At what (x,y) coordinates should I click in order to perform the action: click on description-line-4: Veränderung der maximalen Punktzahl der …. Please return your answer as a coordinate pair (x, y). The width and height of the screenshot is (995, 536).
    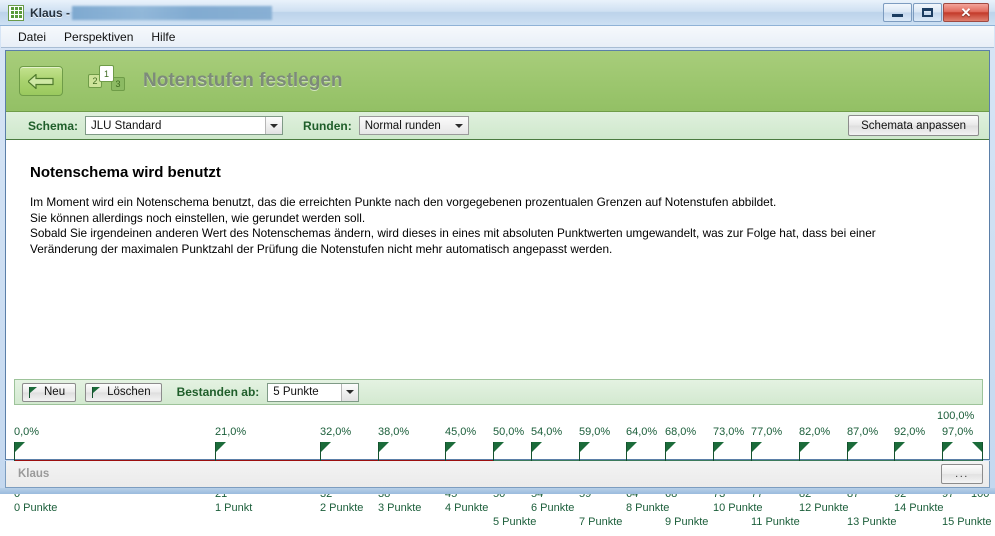
    Looking at the image, I should click on (321, 248).